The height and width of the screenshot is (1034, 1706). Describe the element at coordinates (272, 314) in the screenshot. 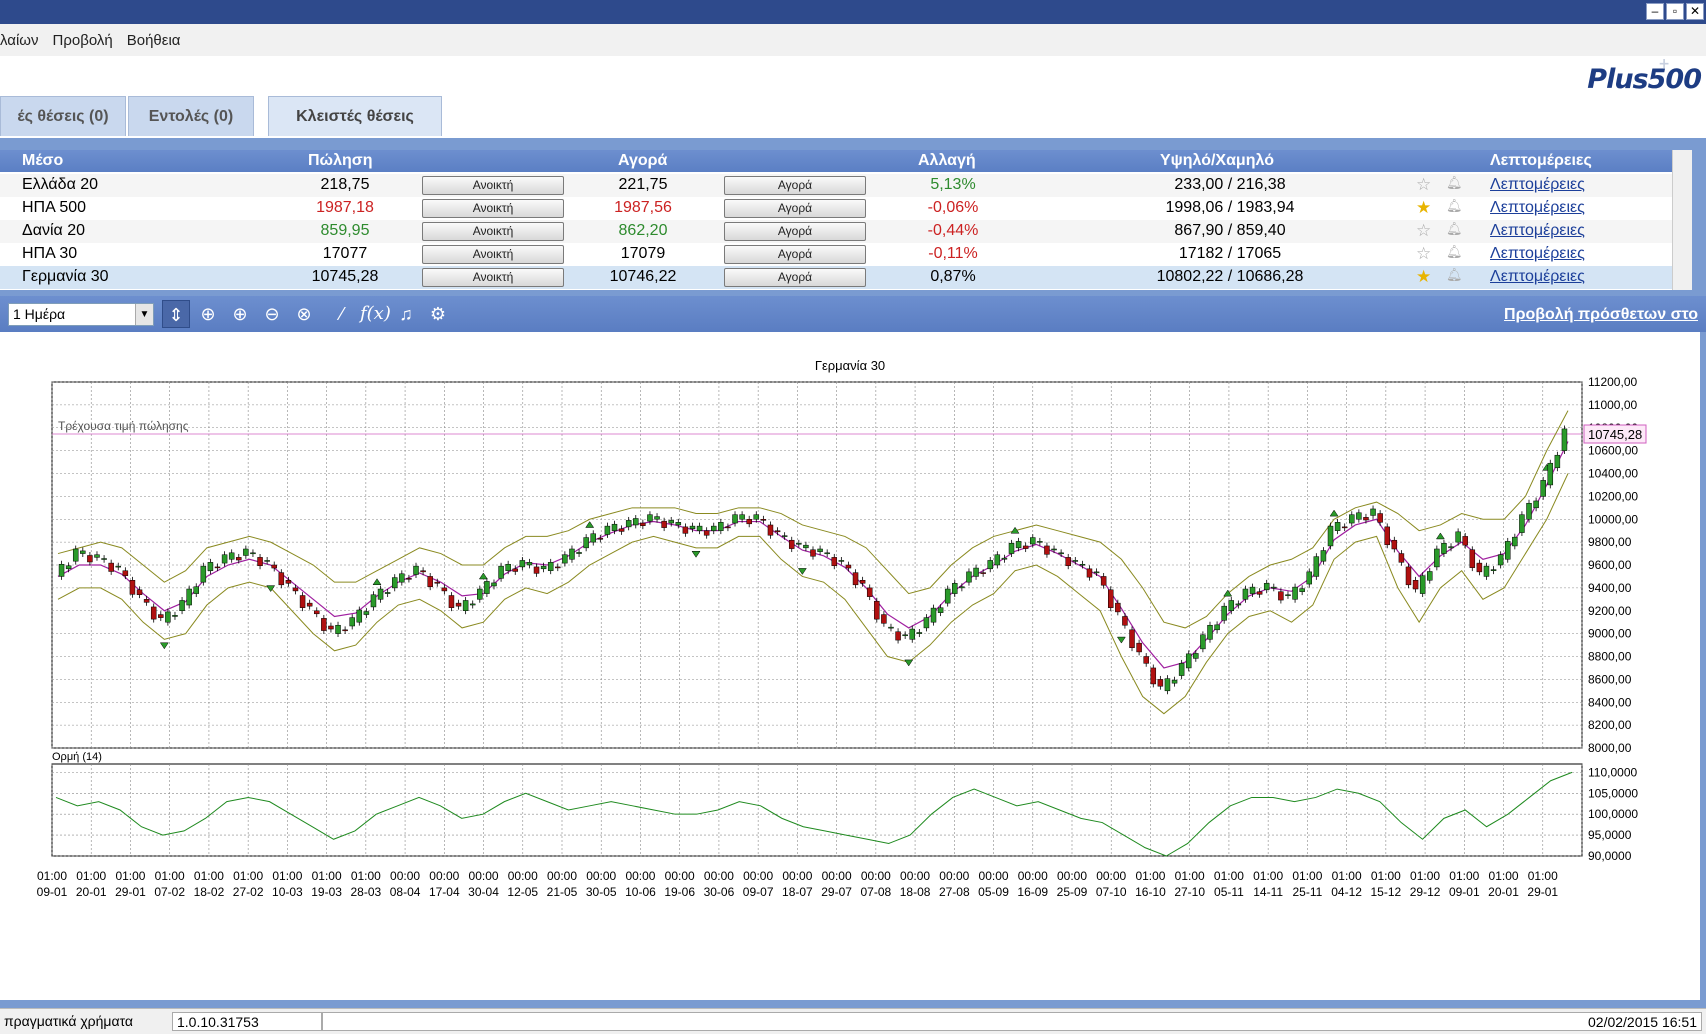

I see `zoom-out-icon: ⊖` at that location.